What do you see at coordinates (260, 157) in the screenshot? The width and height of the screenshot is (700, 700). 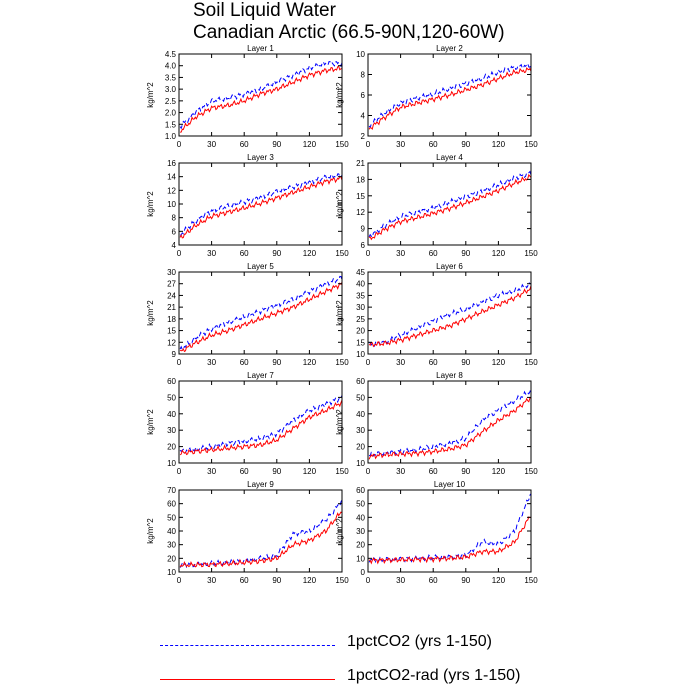 I see `panel-title: Layer 3` at bounding box center [260, 157].